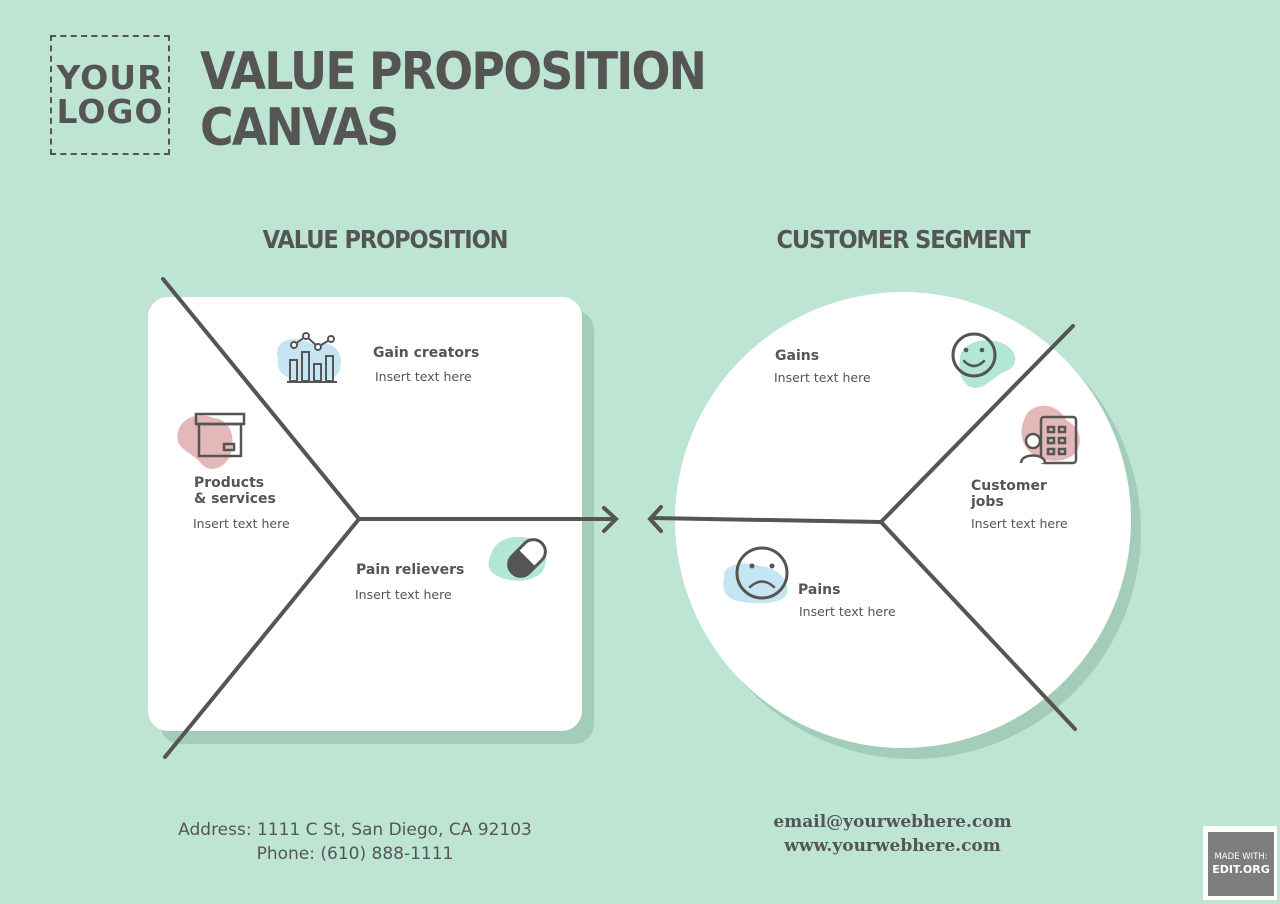 The width and height of the screenshot is (1280, 904). Describe the element at coordinates (355, 854) in the screenshot. I see `phone-text: Phone: (610) 888-1111` at that location.